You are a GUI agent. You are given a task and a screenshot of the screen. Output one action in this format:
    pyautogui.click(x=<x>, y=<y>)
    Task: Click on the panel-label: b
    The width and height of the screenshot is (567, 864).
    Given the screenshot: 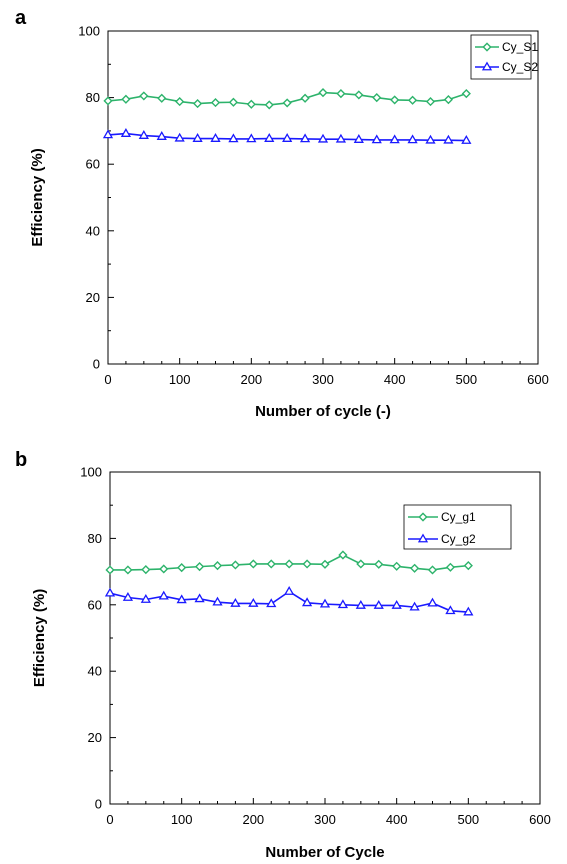 What is the action you would take?
    pyautogui.click(x=21, y=460)
    